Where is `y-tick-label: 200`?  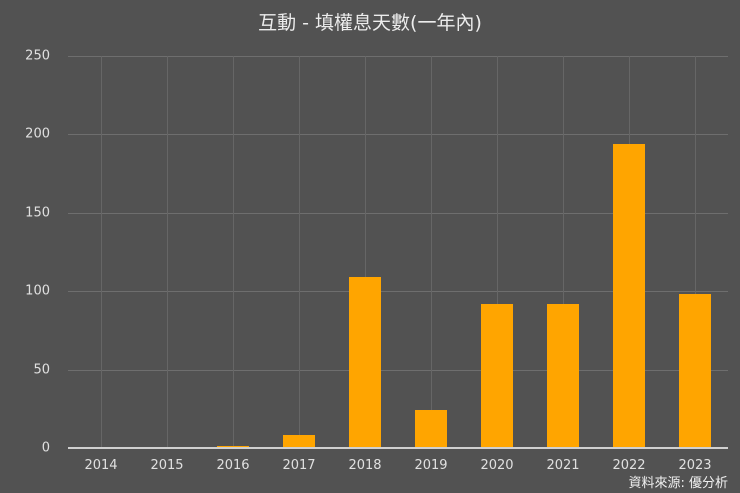 y-tick-label: 200 is located at coordinates (37, 134).